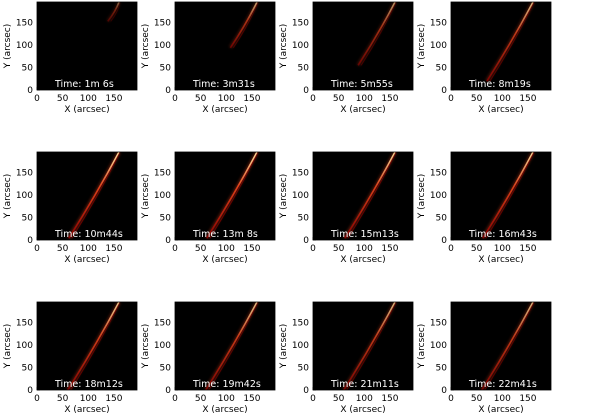  Describe the element at coordinates (88, 234) in the screenshot. I see `time-label: Time: 10m44s` at that location.